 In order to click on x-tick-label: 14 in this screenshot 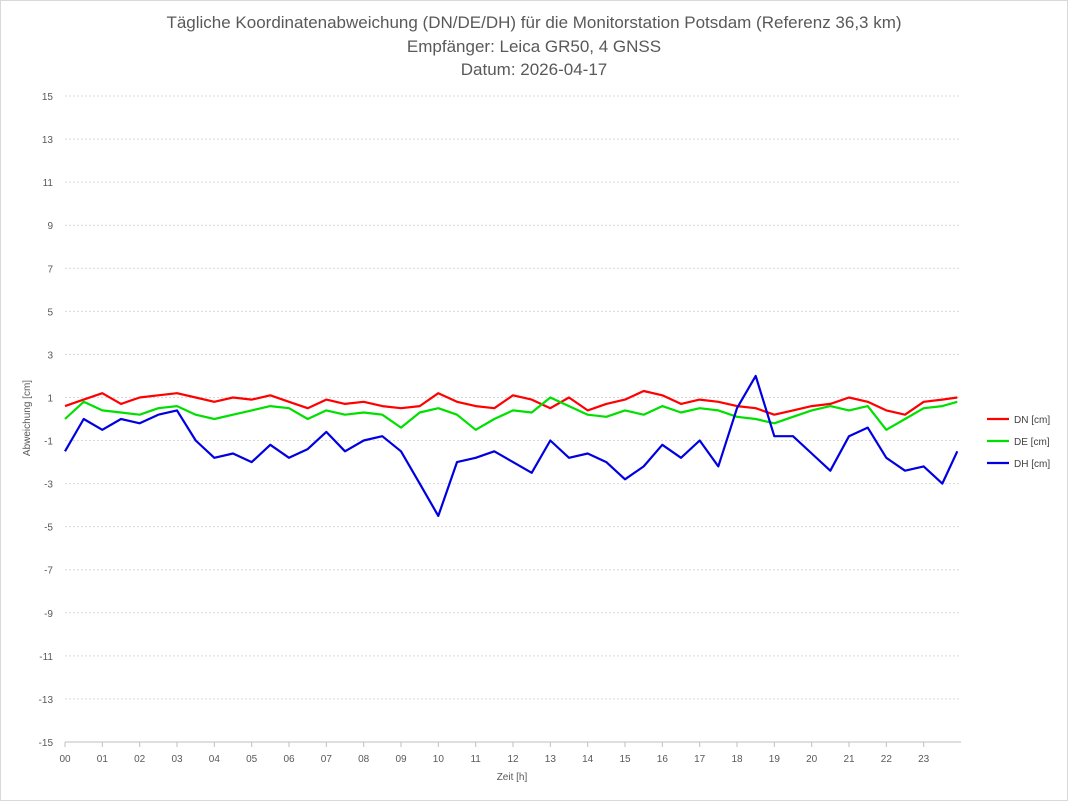, I will do `click(588, 759)`.